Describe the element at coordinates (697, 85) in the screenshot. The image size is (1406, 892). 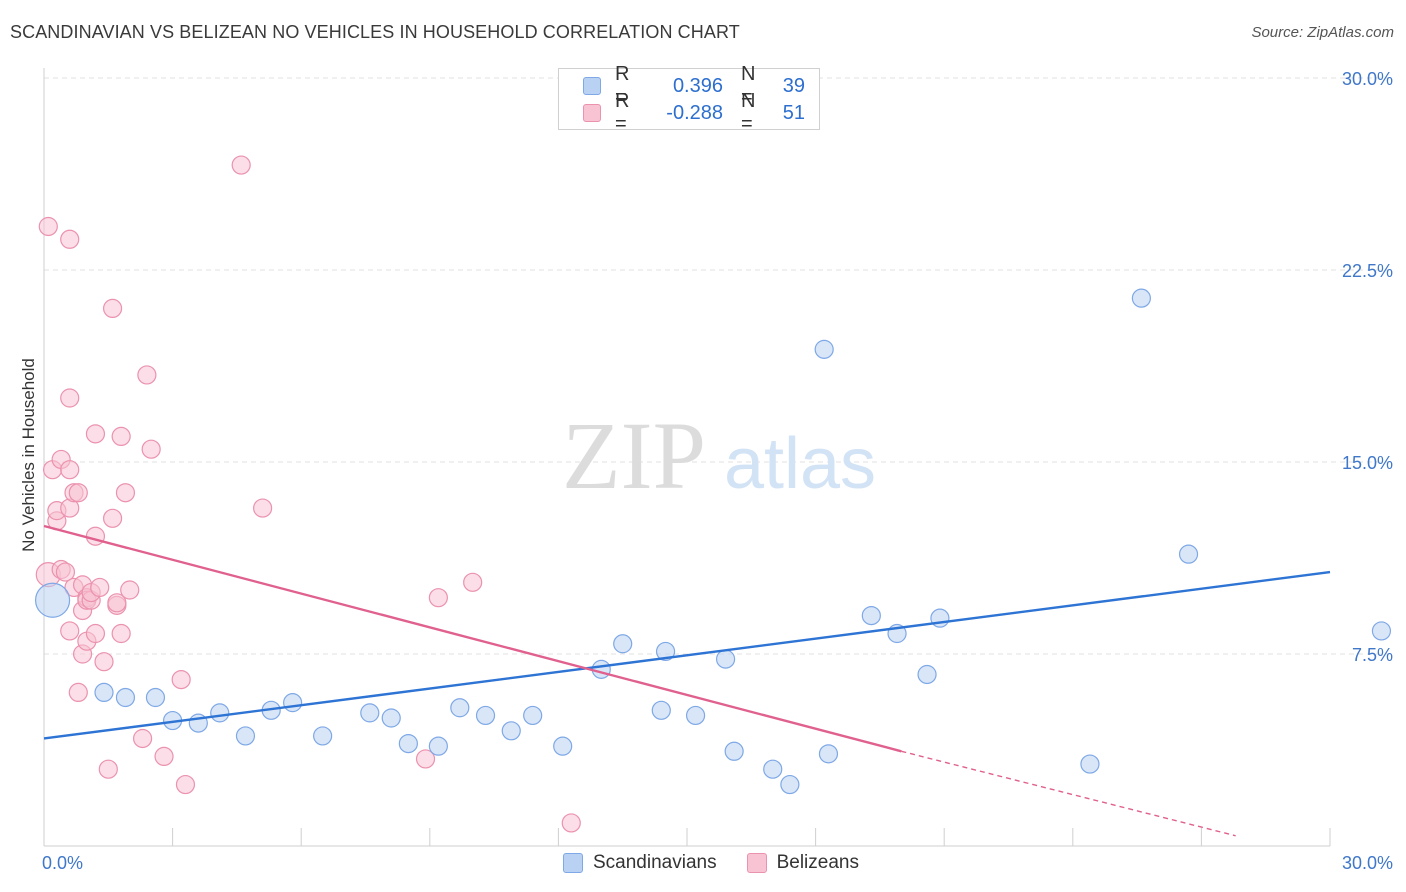
I see `r-value: 0.396` at that location.